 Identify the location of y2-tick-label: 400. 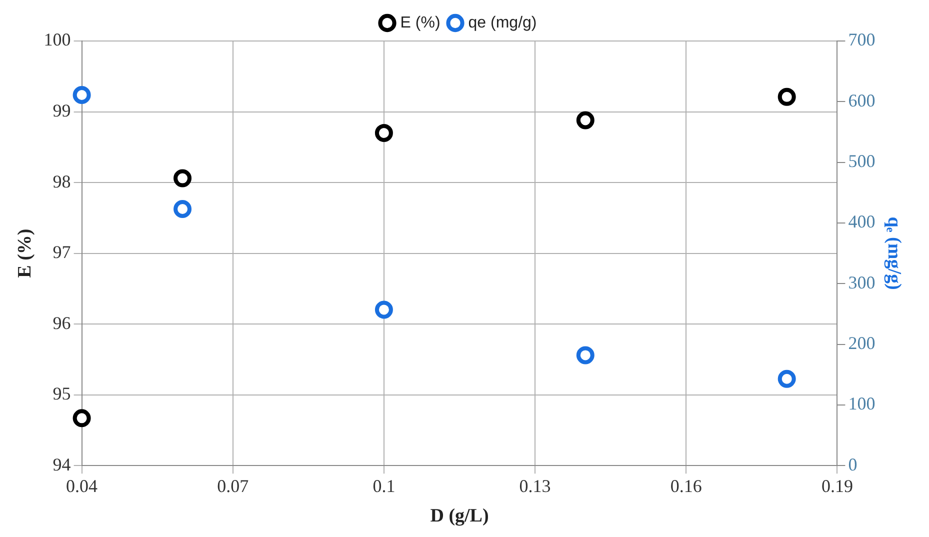
(862, 222).